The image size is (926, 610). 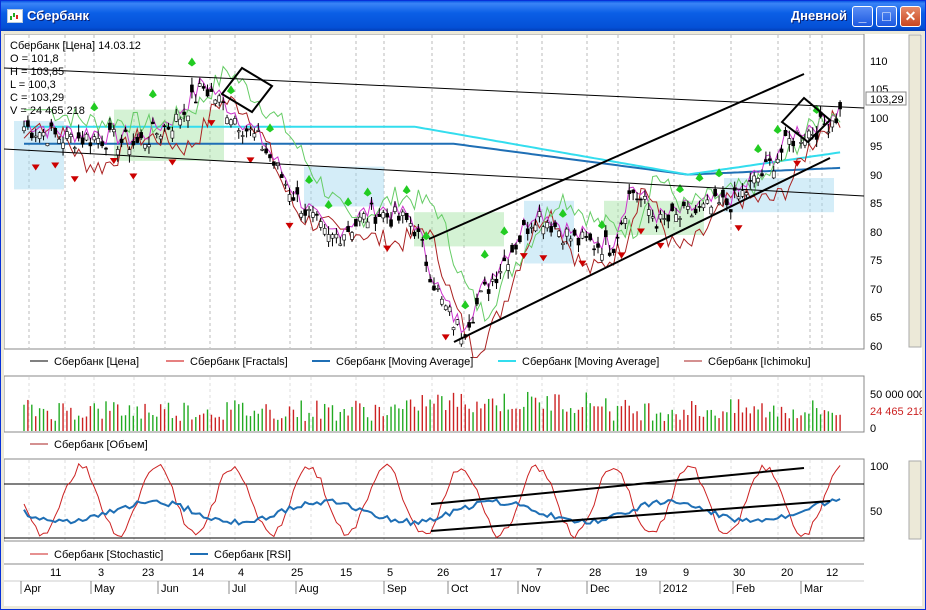 I want to click on last-price: 103,29, so click(x=887, y=100).